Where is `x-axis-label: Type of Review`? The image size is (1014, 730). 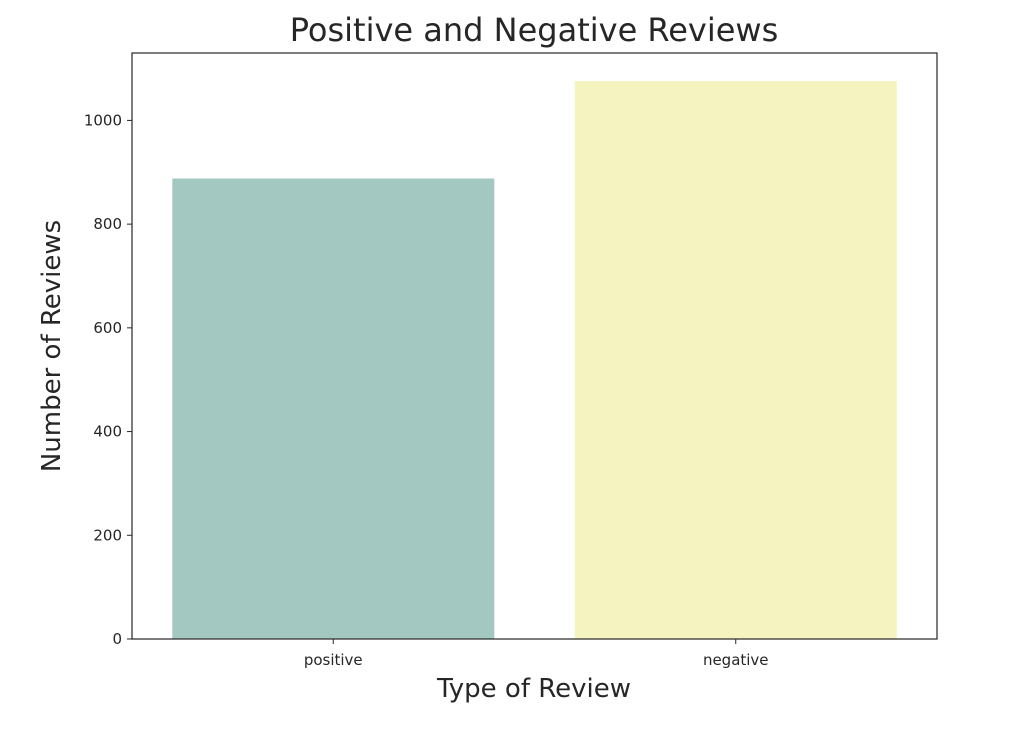
x-axis-label: Type of Review is located at coordinates (533, 689).